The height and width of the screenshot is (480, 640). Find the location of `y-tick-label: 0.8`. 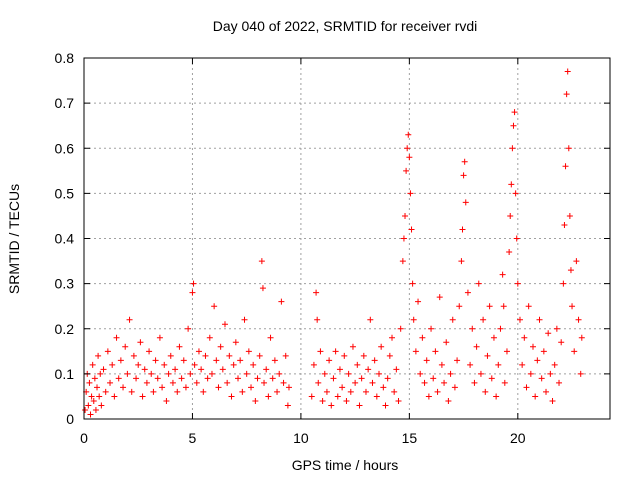

y-tick-label: 0.8 is located at coordinates (65, 58).